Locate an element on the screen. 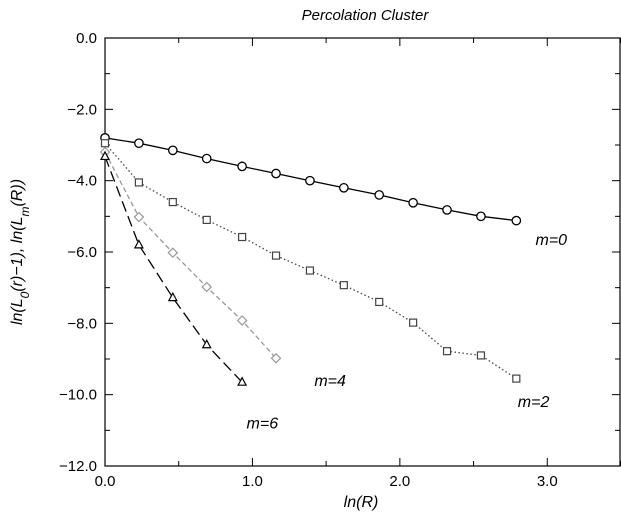 Image resolution: width=621 pixels, height=513 pixels. y-tick-label: −10.0 is located at coordinates (78, 395).